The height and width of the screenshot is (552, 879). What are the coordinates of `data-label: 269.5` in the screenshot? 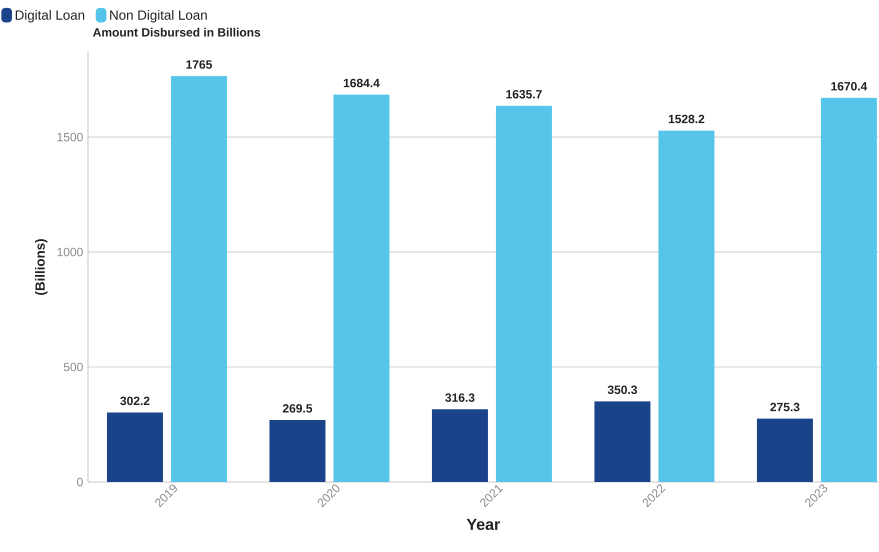 It's located at (297, 408).